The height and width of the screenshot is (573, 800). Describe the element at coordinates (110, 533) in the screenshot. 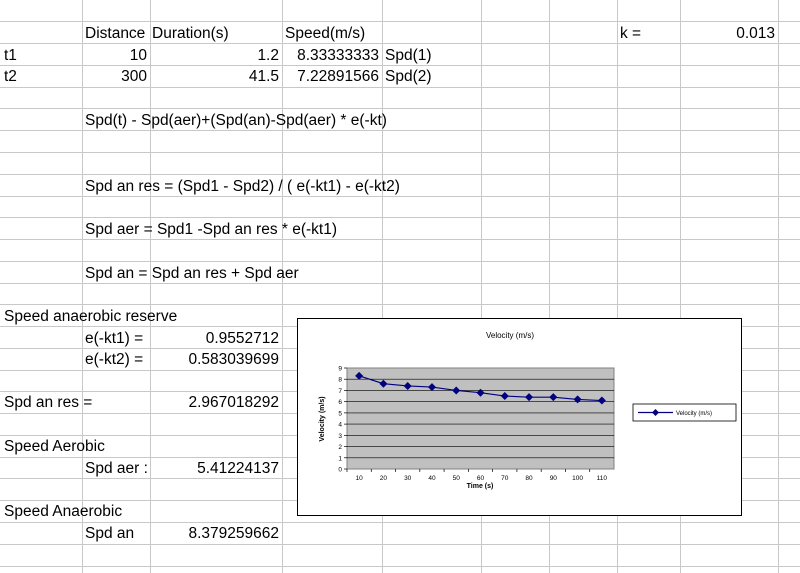

I see `spd-an-label: Spd an` at that location.